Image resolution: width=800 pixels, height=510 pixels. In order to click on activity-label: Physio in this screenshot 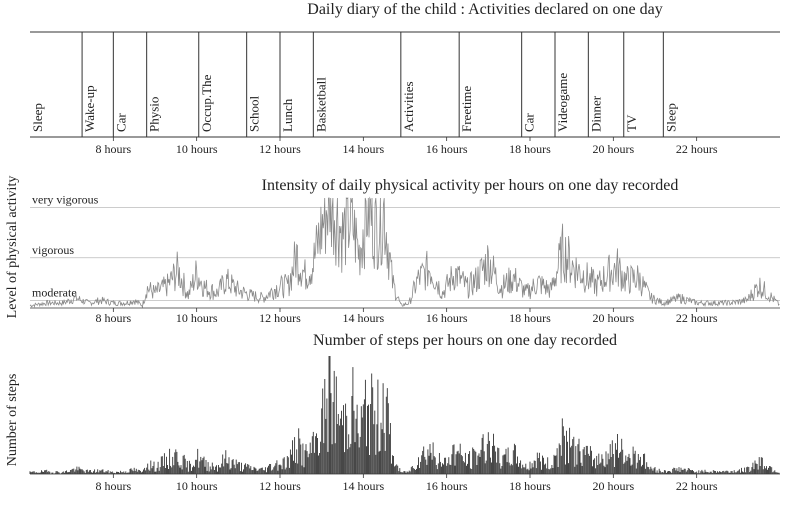, I will do `click(154, 114)`.